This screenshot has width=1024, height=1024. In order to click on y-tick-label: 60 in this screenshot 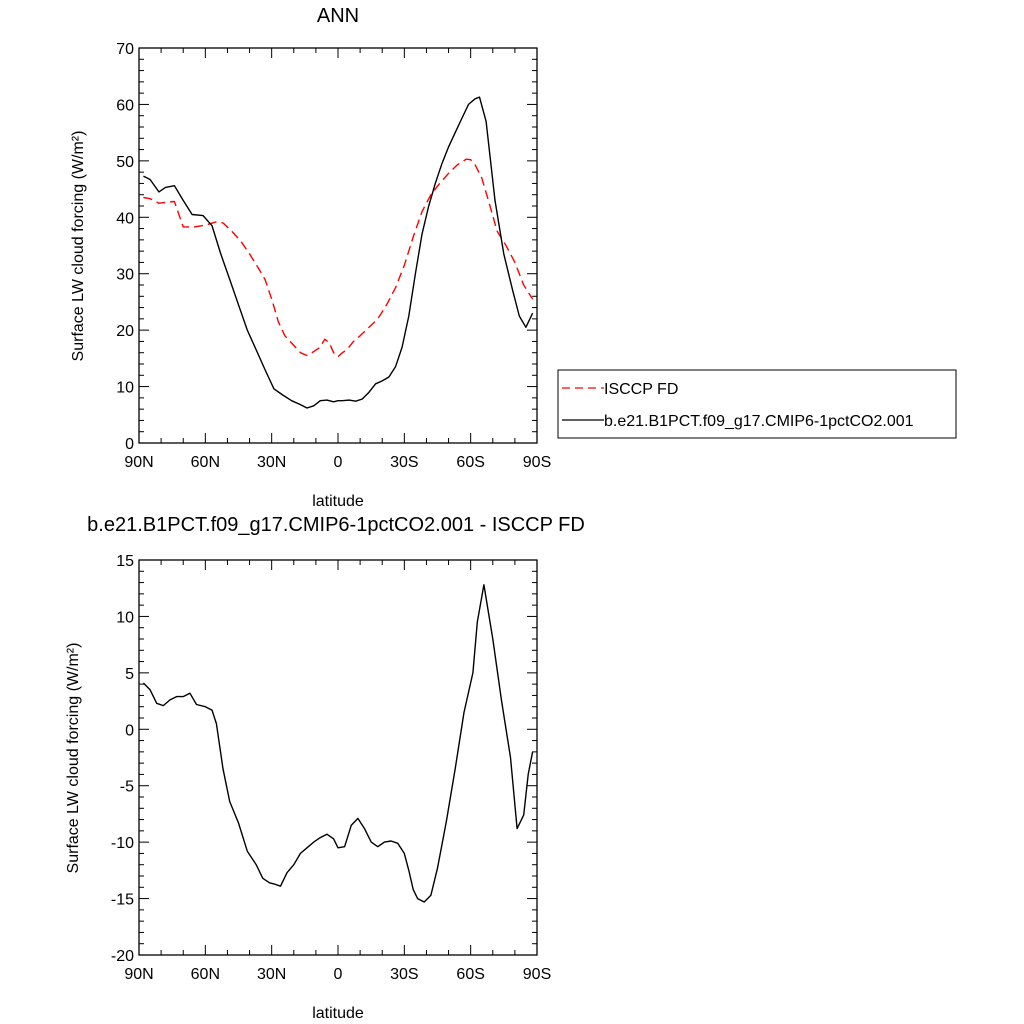, I will do `click(125, 105)`.